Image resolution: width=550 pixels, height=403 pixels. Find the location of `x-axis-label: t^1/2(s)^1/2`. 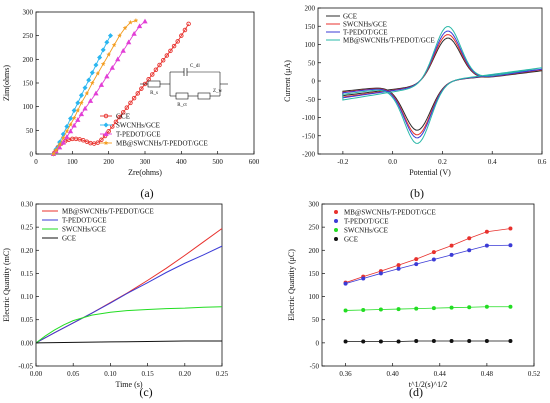

x-axis-label: t^1/2(s)^1/2 is located at coordinates (428, 384).